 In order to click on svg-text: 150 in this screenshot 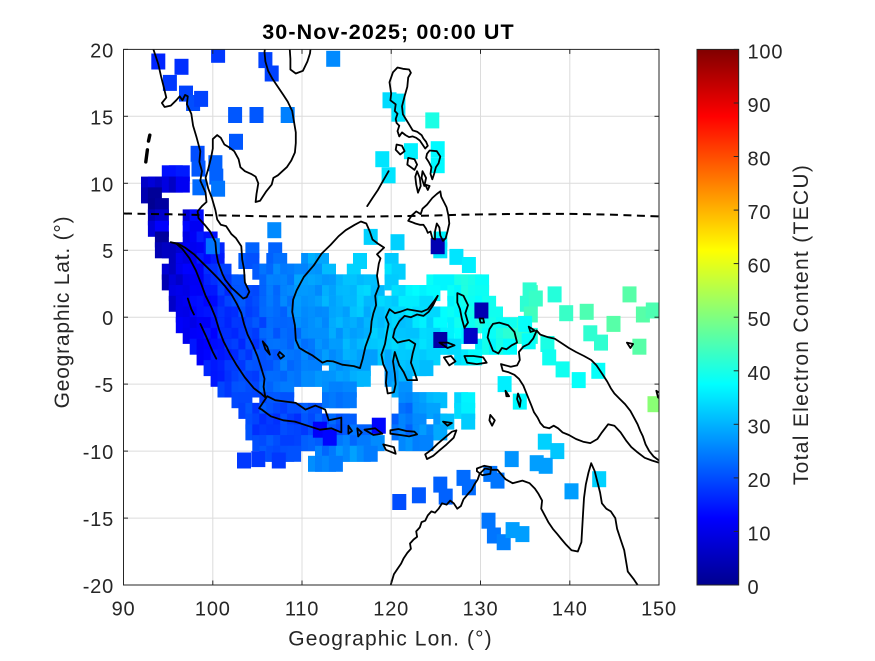, I will do `click(659, 610)`.